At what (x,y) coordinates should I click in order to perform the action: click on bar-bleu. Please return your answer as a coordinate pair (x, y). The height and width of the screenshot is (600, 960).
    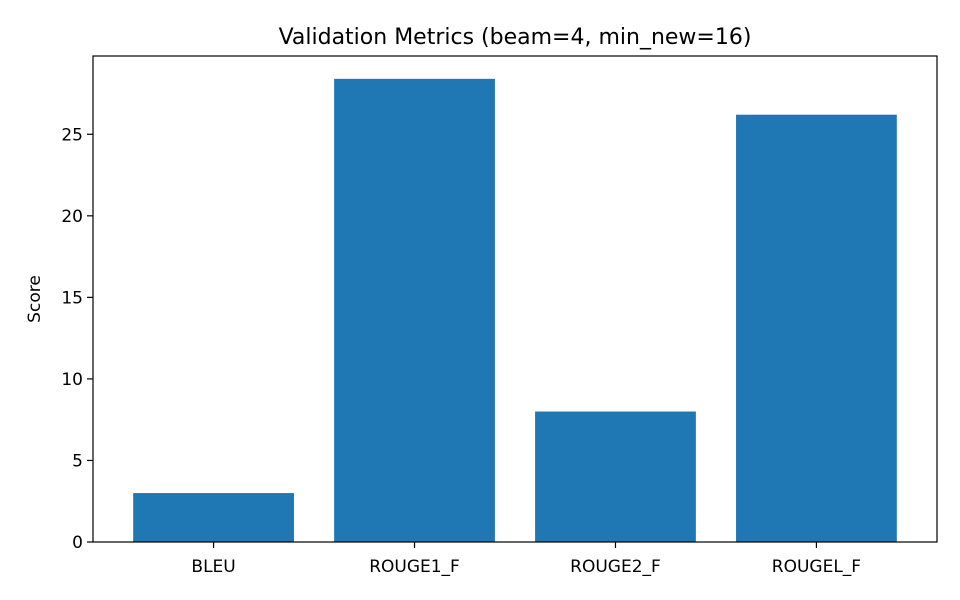
    Looking at the image, I should click on (213, 517).